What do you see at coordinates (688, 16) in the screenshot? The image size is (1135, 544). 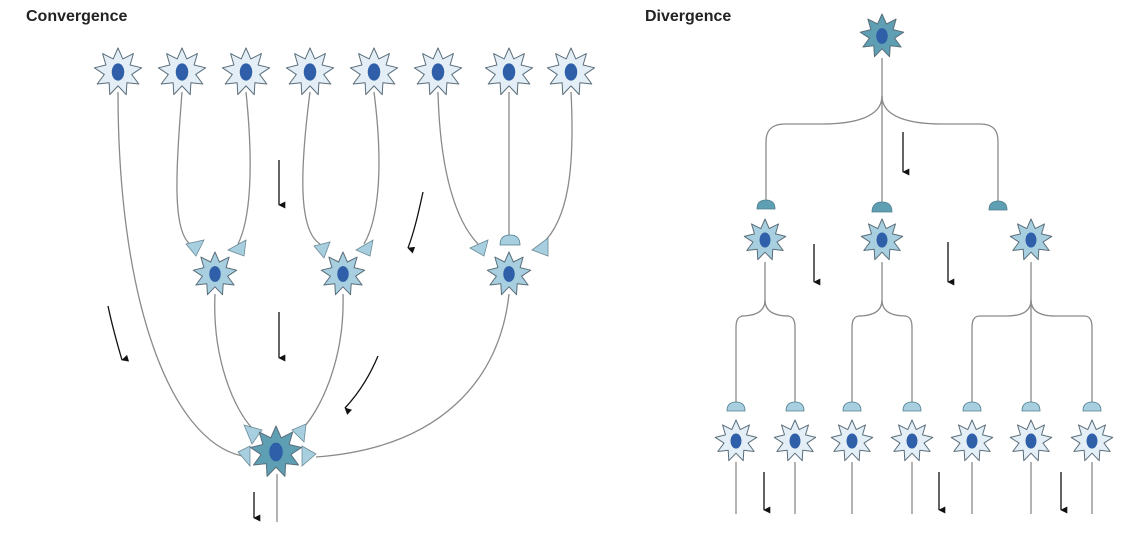 I see `divergence-title: Divergence` at bounding box center [688, 16].